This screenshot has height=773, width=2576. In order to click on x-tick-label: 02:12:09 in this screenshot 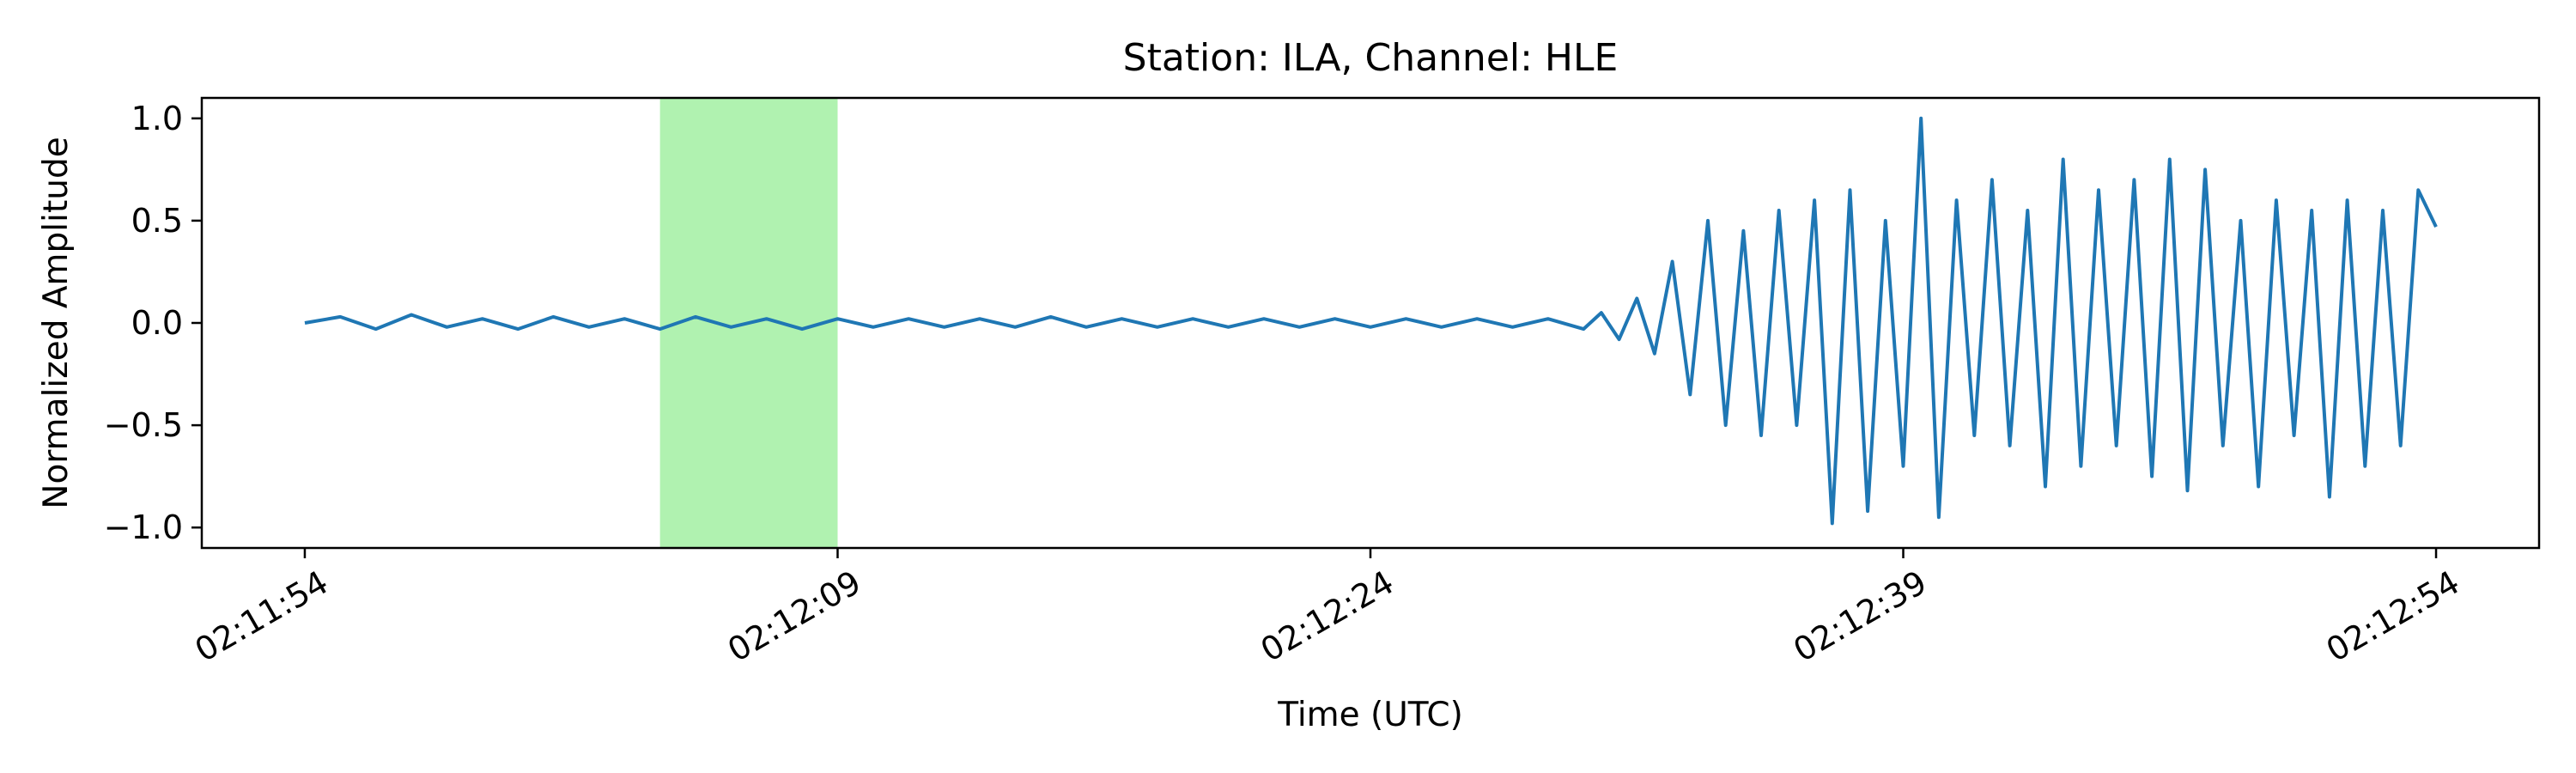, I will do `click(794, 616)`.